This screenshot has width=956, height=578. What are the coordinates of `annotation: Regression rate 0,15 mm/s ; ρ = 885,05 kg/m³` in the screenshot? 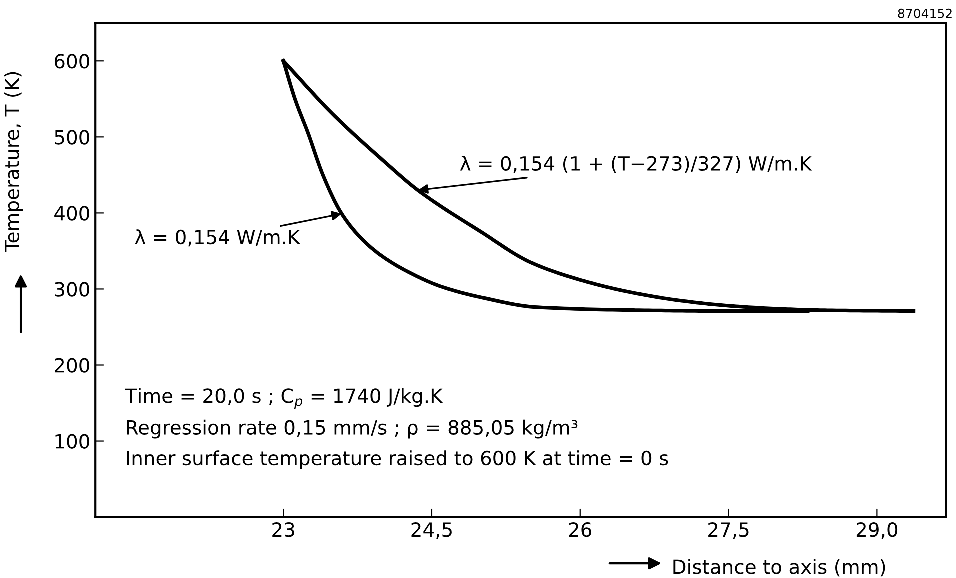 It's located at (352, 429).